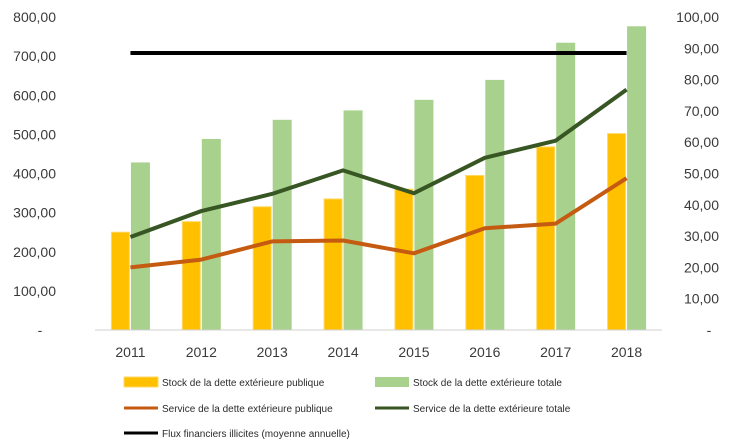 This screenshot has height=448, width=736. Describe the element at coordinates (40, 330) in the screenshot. I see `left-tick-label: -` at that location.